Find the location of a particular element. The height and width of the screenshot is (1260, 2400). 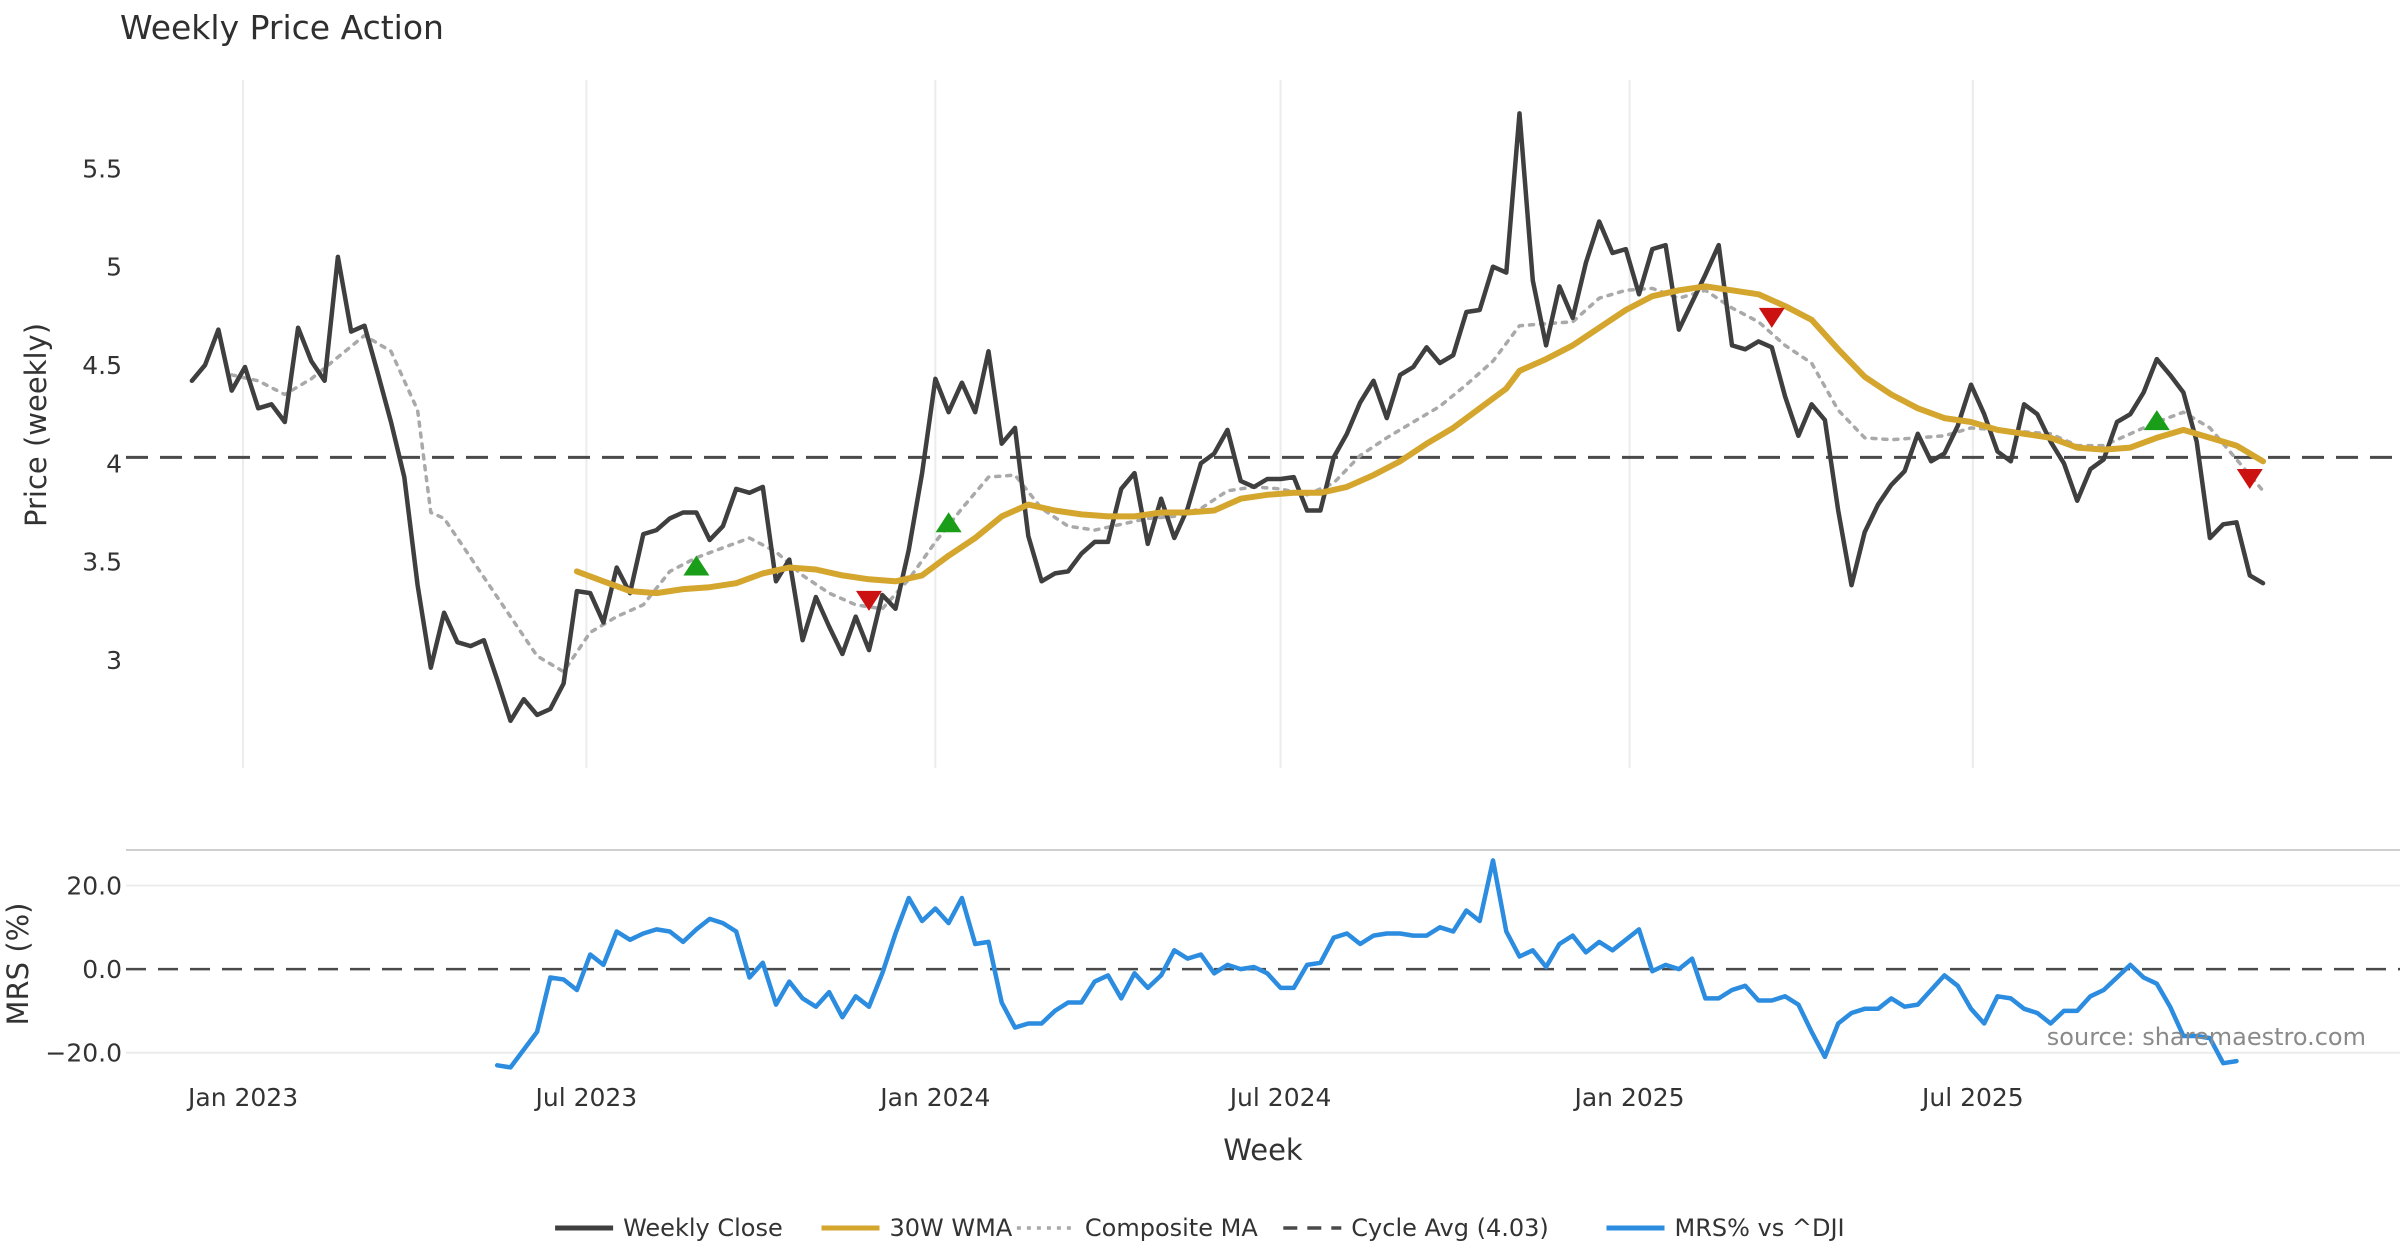

legend-item: Cycle Avg (4.03) is located at coordinates (1416, 1228).